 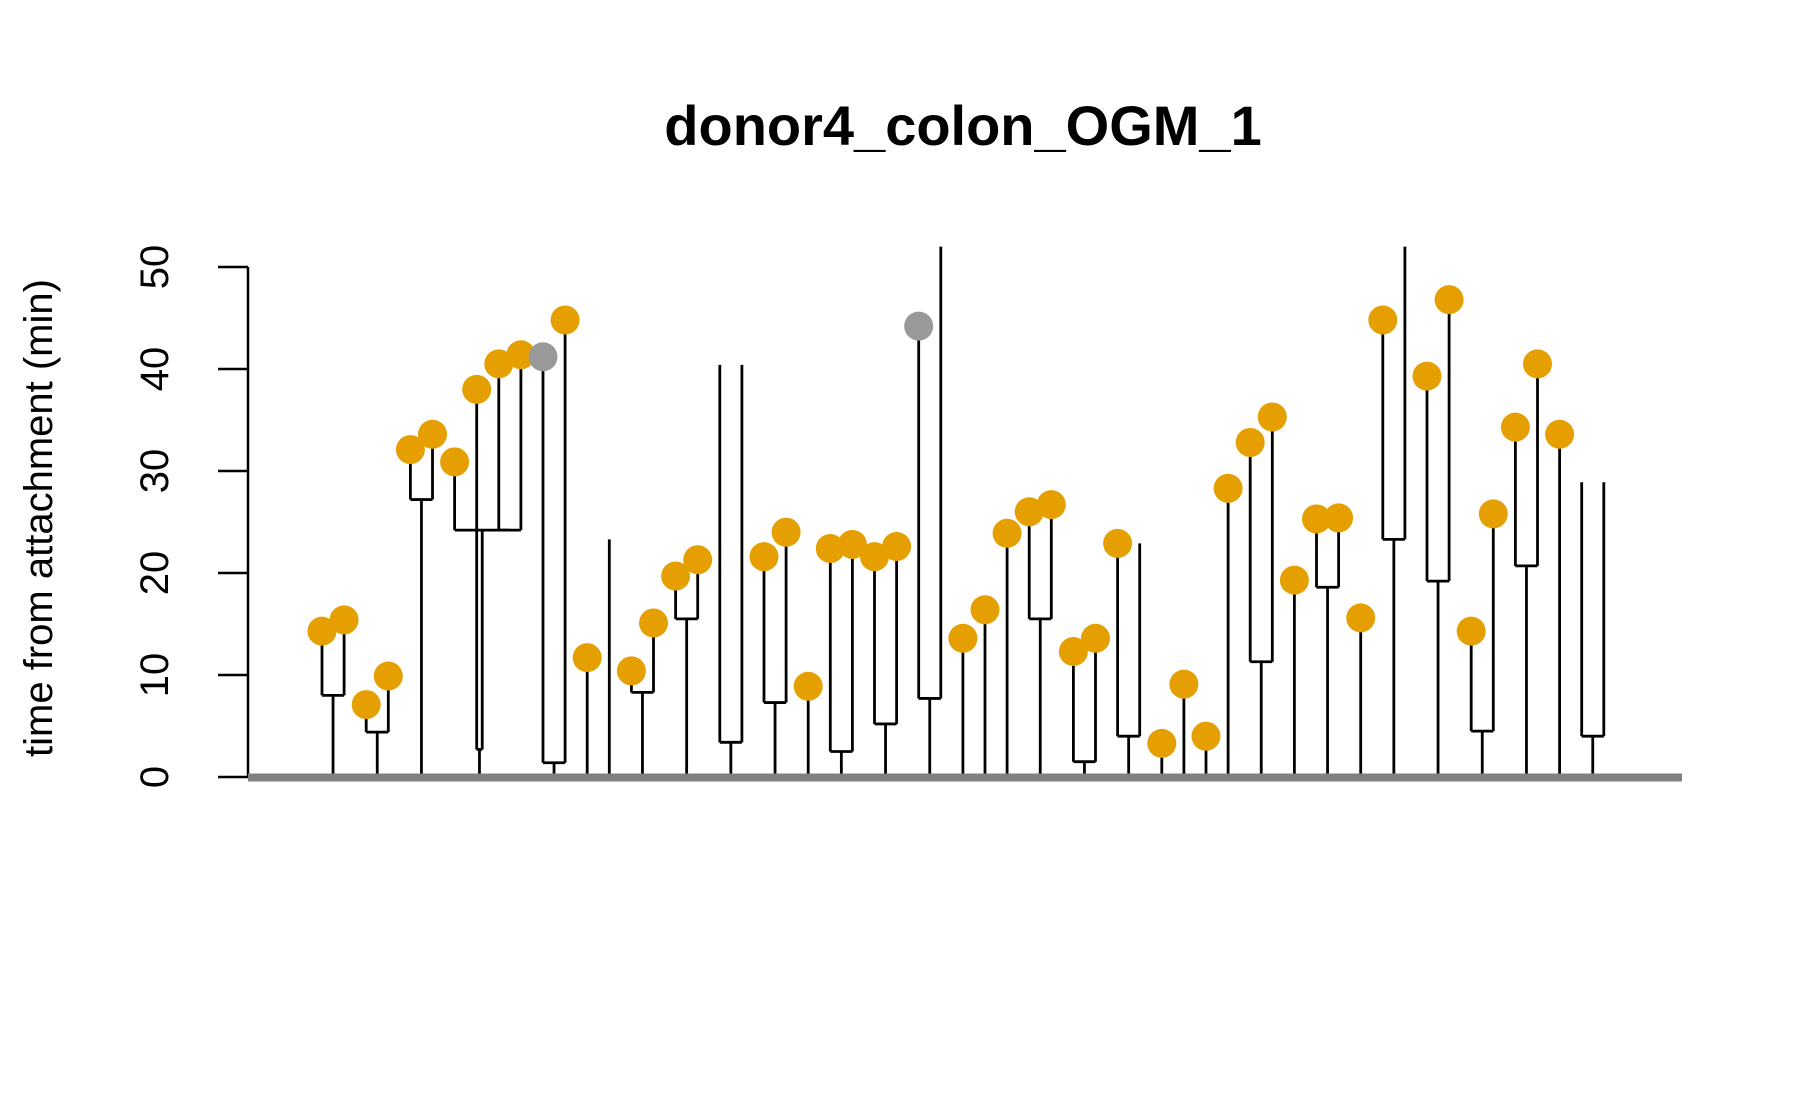 I want to click on y-tick-label: 50, so click(x=155, y=267).